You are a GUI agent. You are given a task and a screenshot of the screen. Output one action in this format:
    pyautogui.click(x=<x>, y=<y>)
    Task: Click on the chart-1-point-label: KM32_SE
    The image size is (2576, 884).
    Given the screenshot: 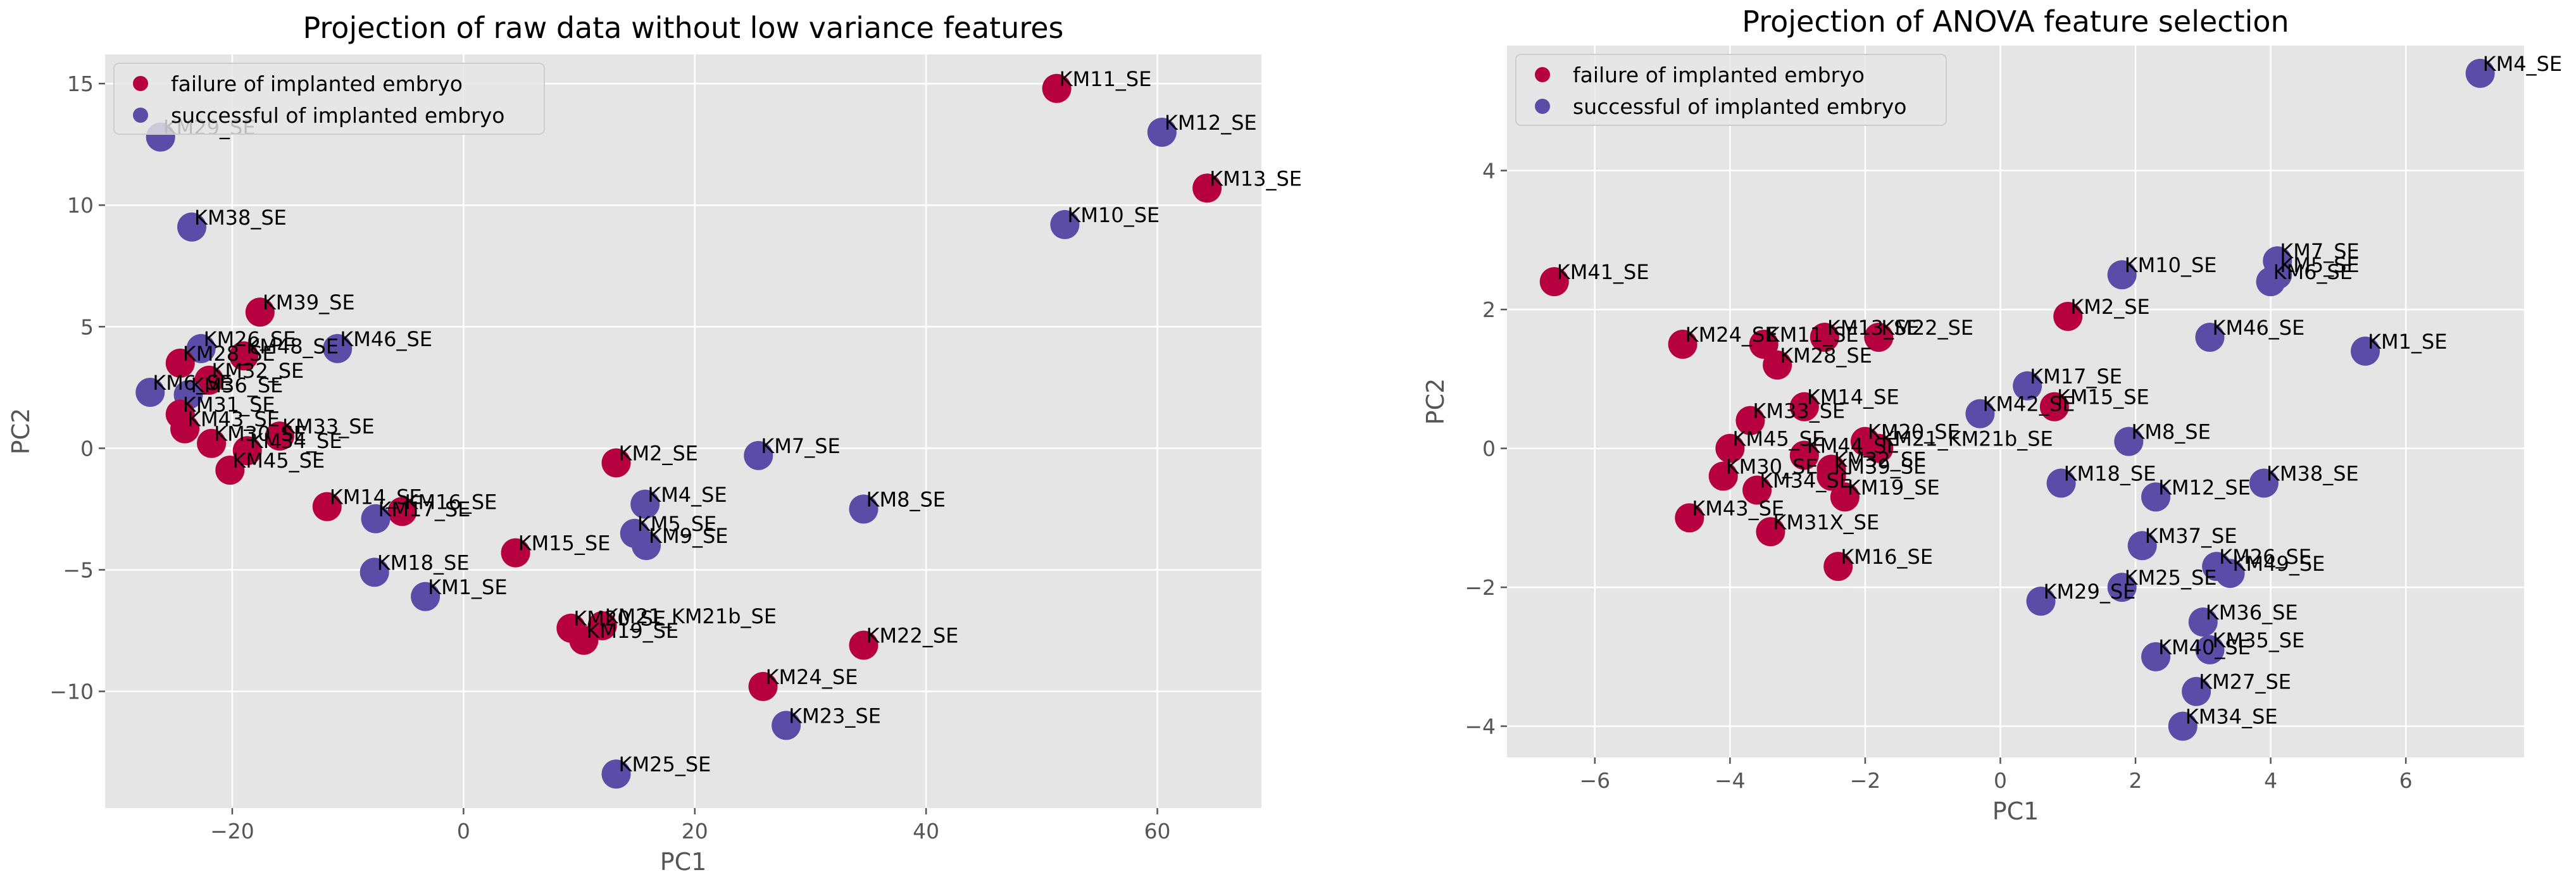 What is the action you would take?
    pyautogui.click(x=257, y=371)
    